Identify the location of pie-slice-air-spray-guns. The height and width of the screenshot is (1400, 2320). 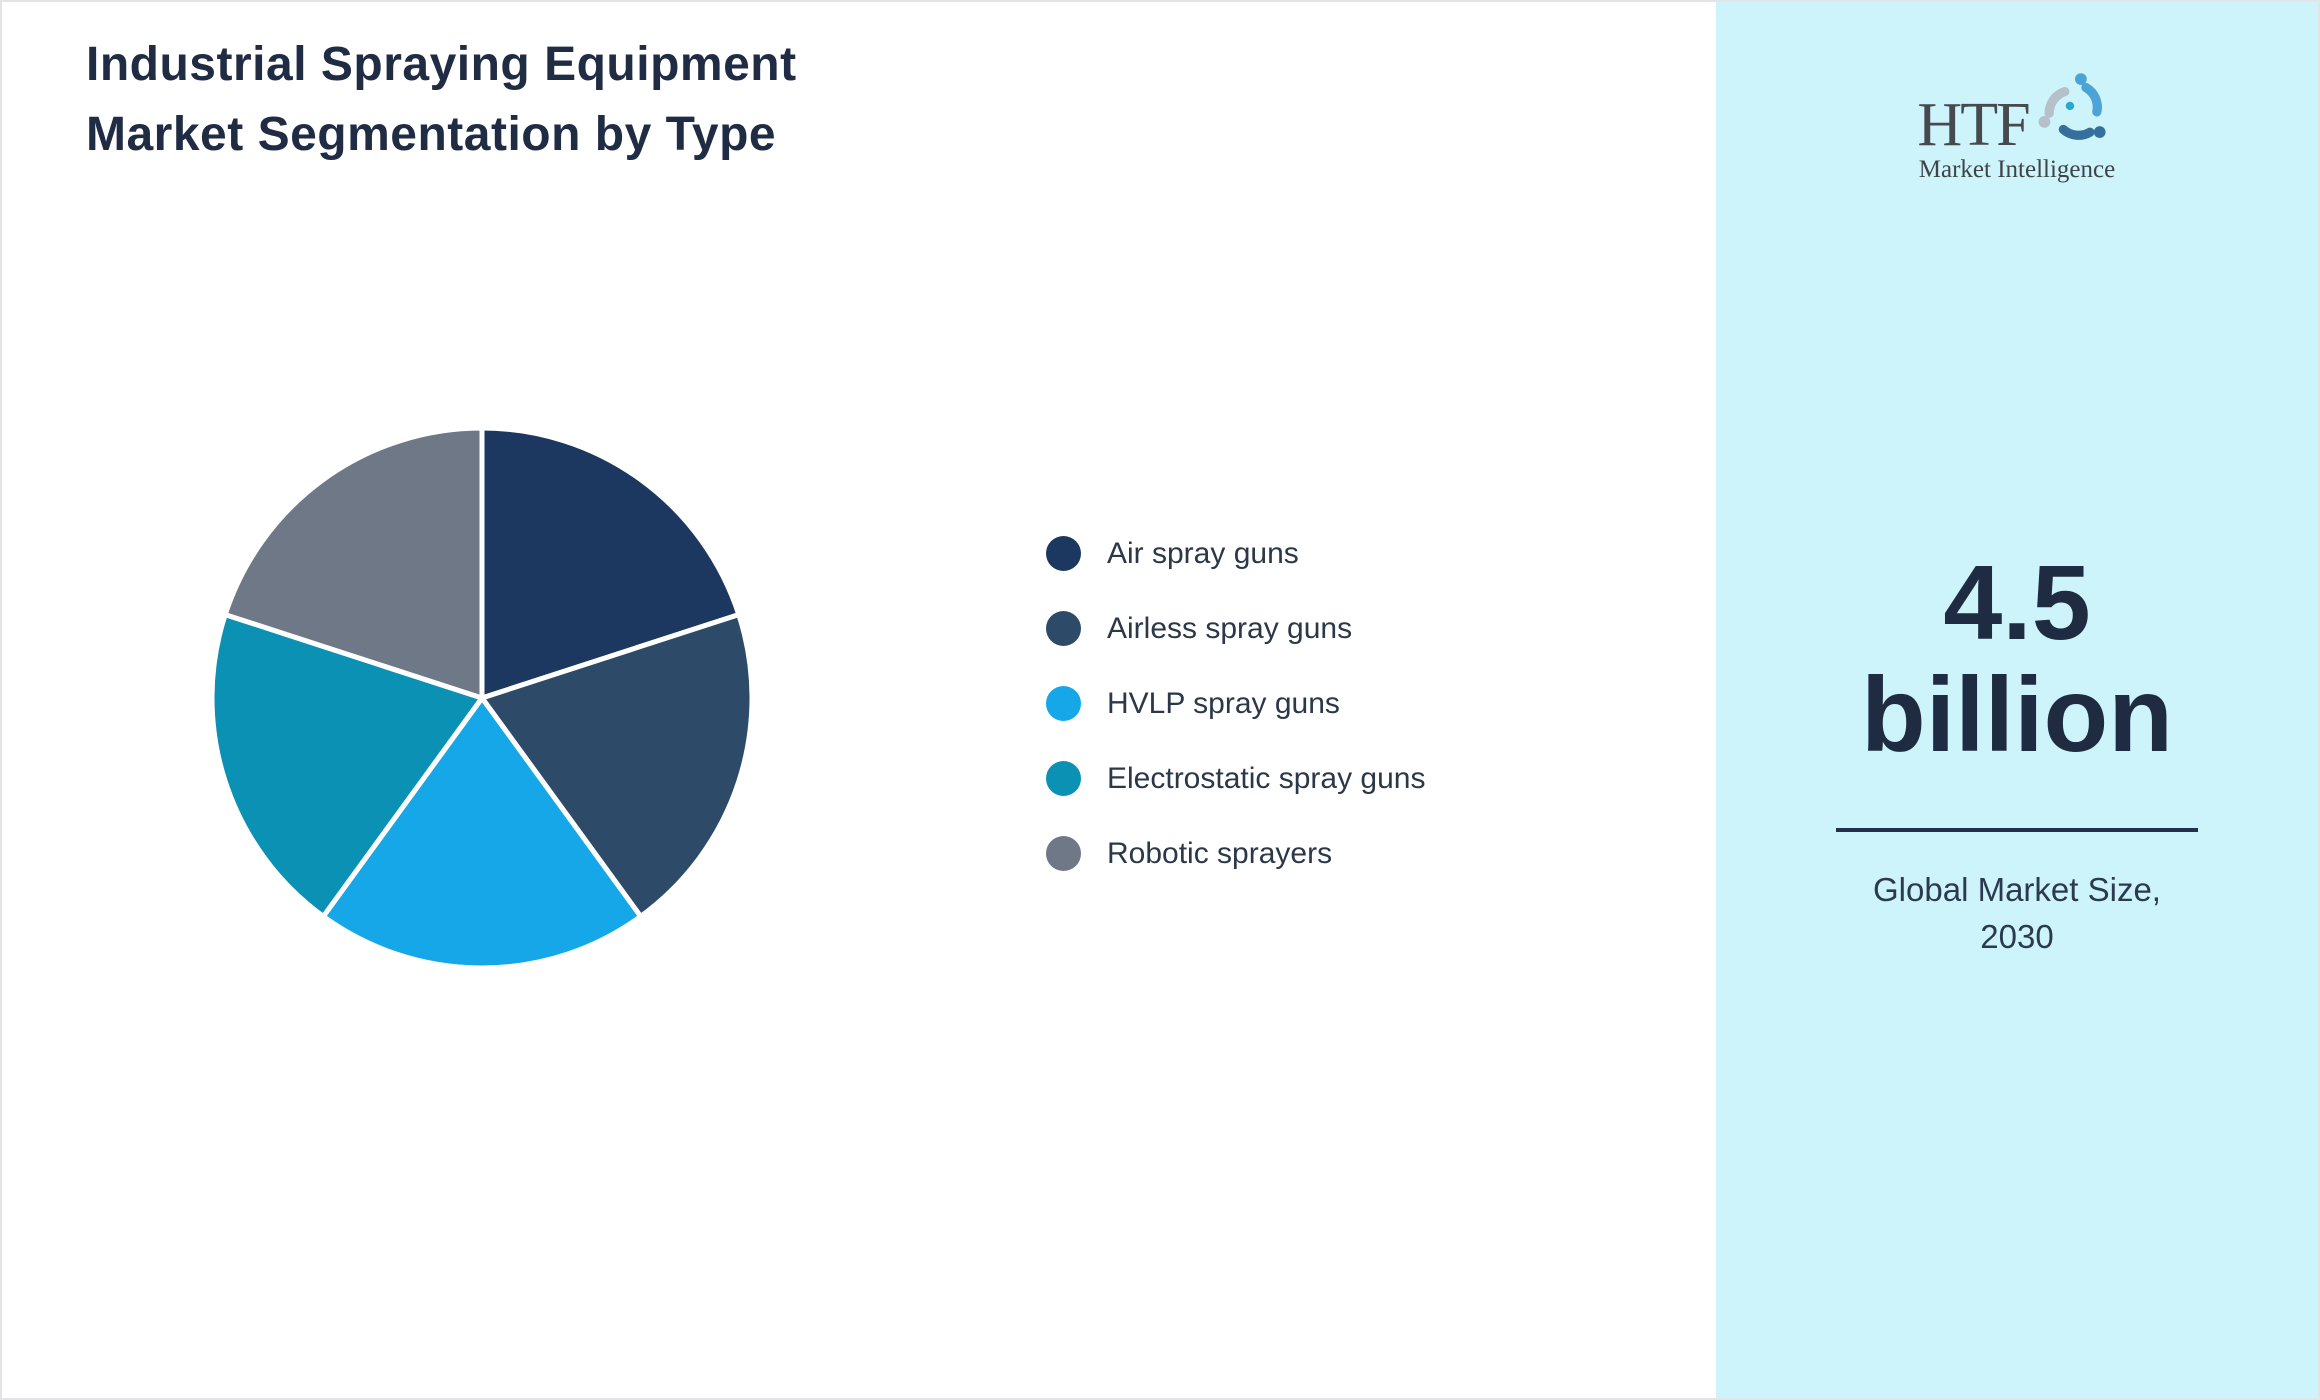
(610, 563).